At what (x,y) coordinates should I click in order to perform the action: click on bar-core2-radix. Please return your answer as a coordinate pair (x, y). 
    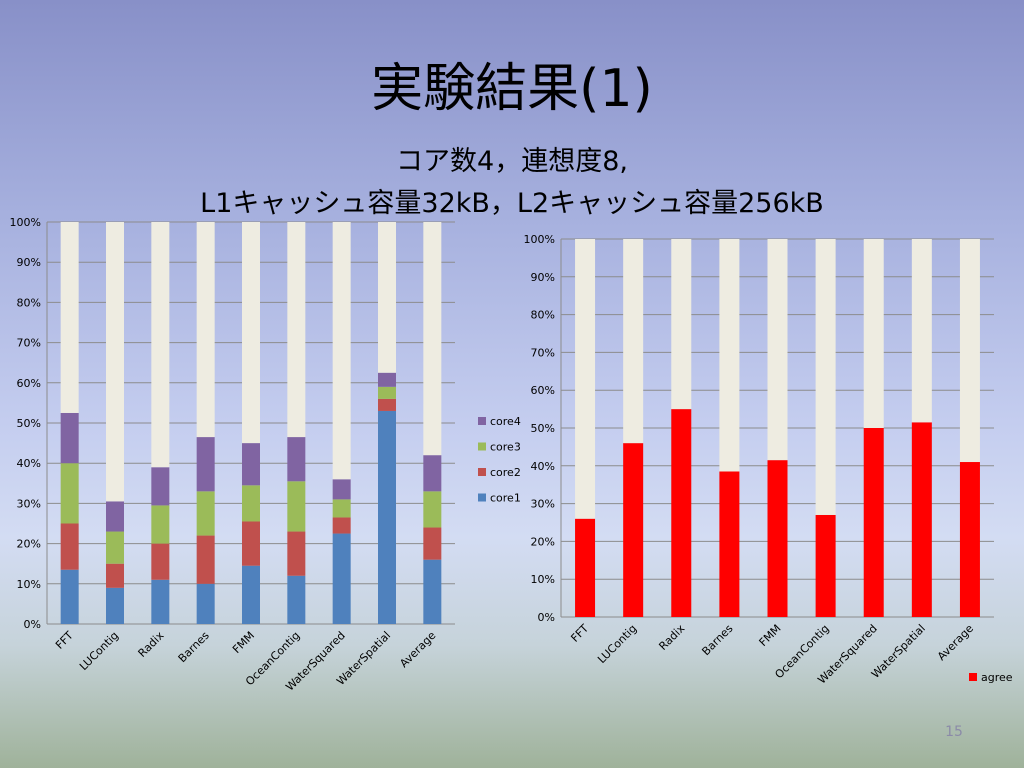
    Looking at the image, I should click on (160, 561).